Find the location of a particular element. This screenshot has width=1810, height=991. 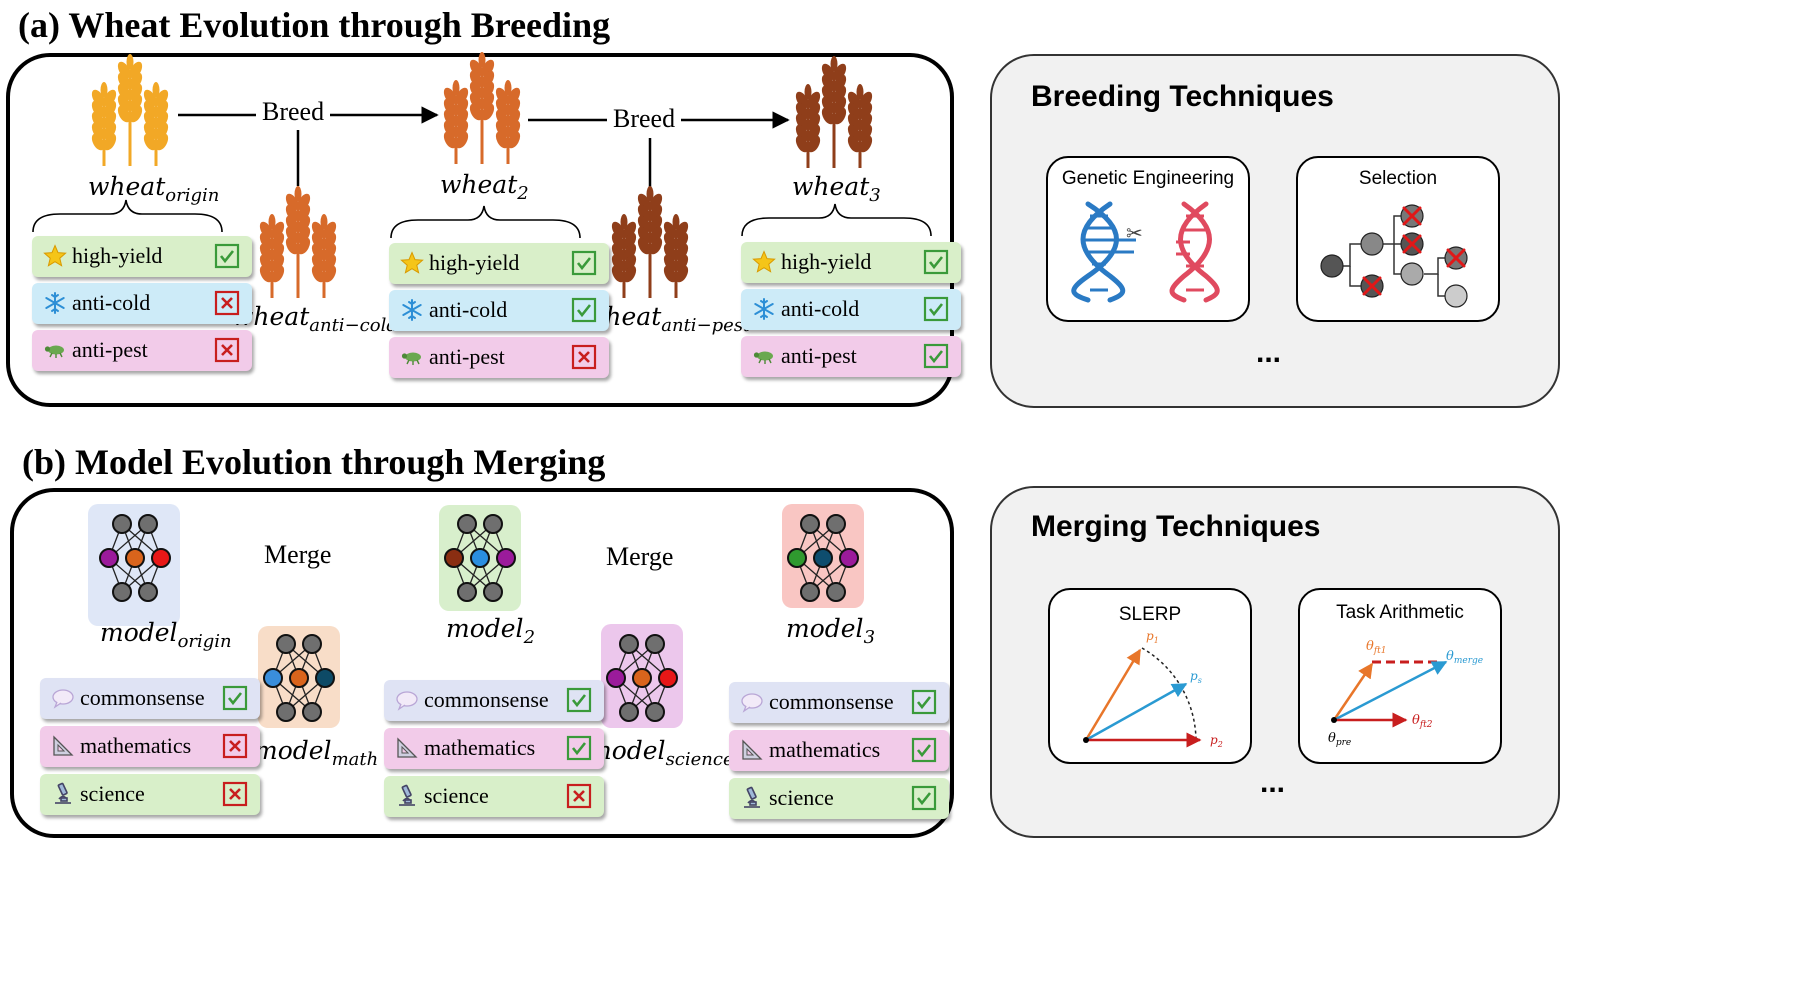

task-arithmetic-diagram: θft1 θmerge θft2 θpre is located at coordinates (1405, 693).